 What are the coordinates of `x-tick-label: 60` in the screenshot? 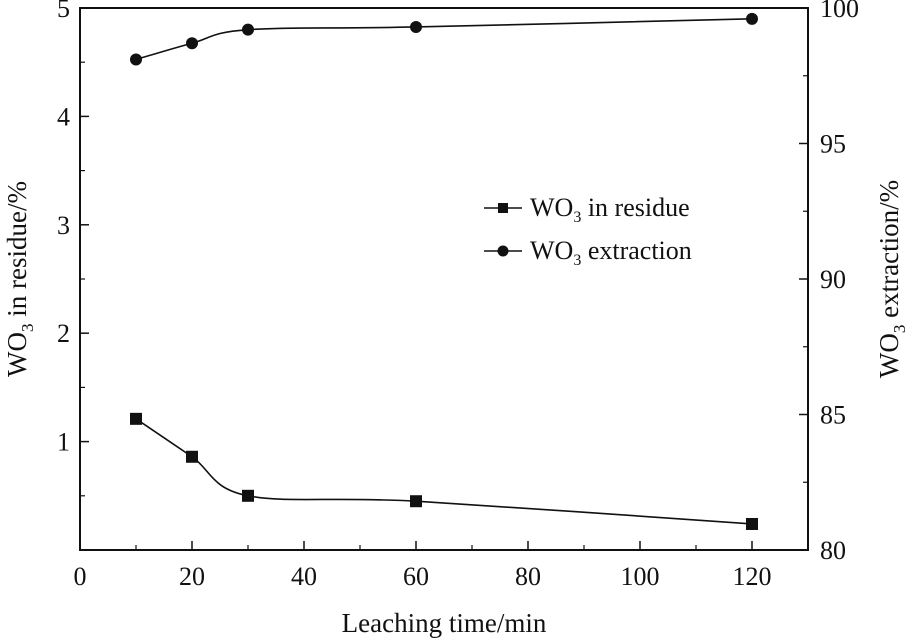 It's located at (416, 576).